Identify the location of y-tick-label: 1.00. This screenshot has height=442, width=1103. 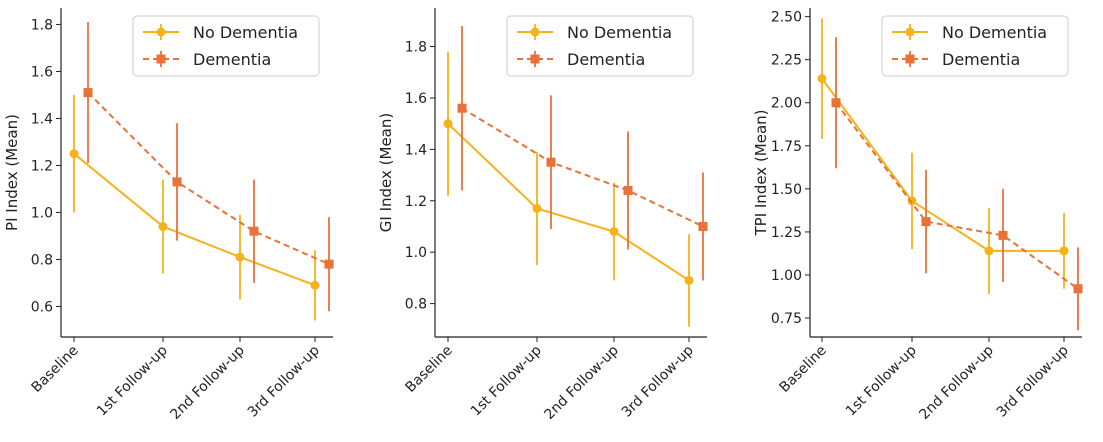
(786, 276).